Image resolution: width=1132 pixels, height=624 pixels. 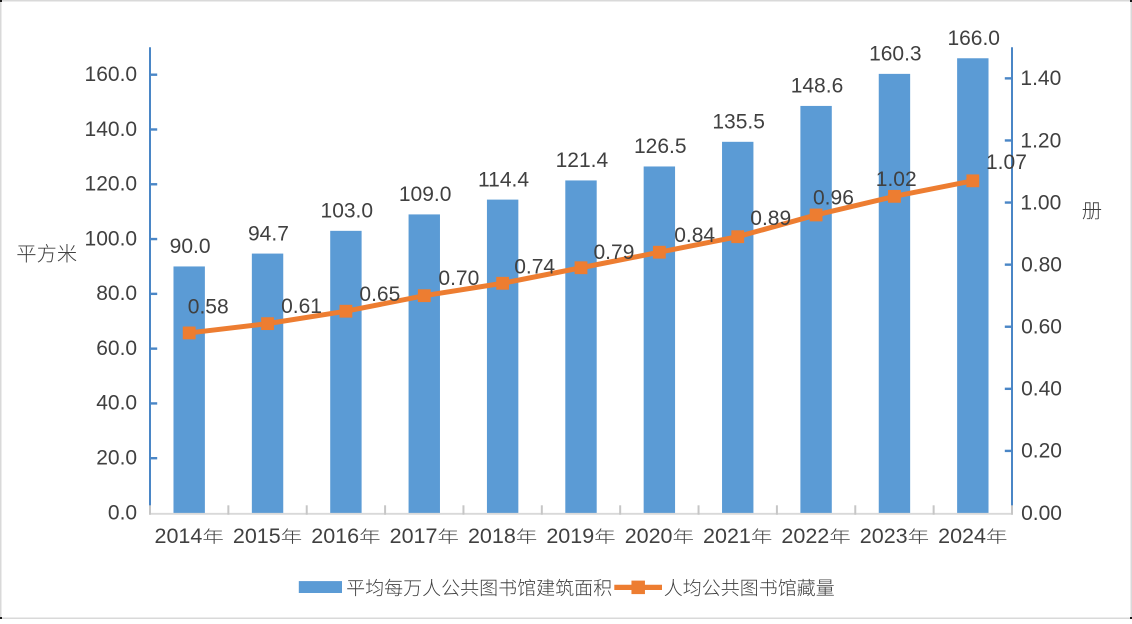 What do you see at coordinates (301, 306) in the screenshot?
I see `svg-text: 0.61` at bounding box center [301, 306].